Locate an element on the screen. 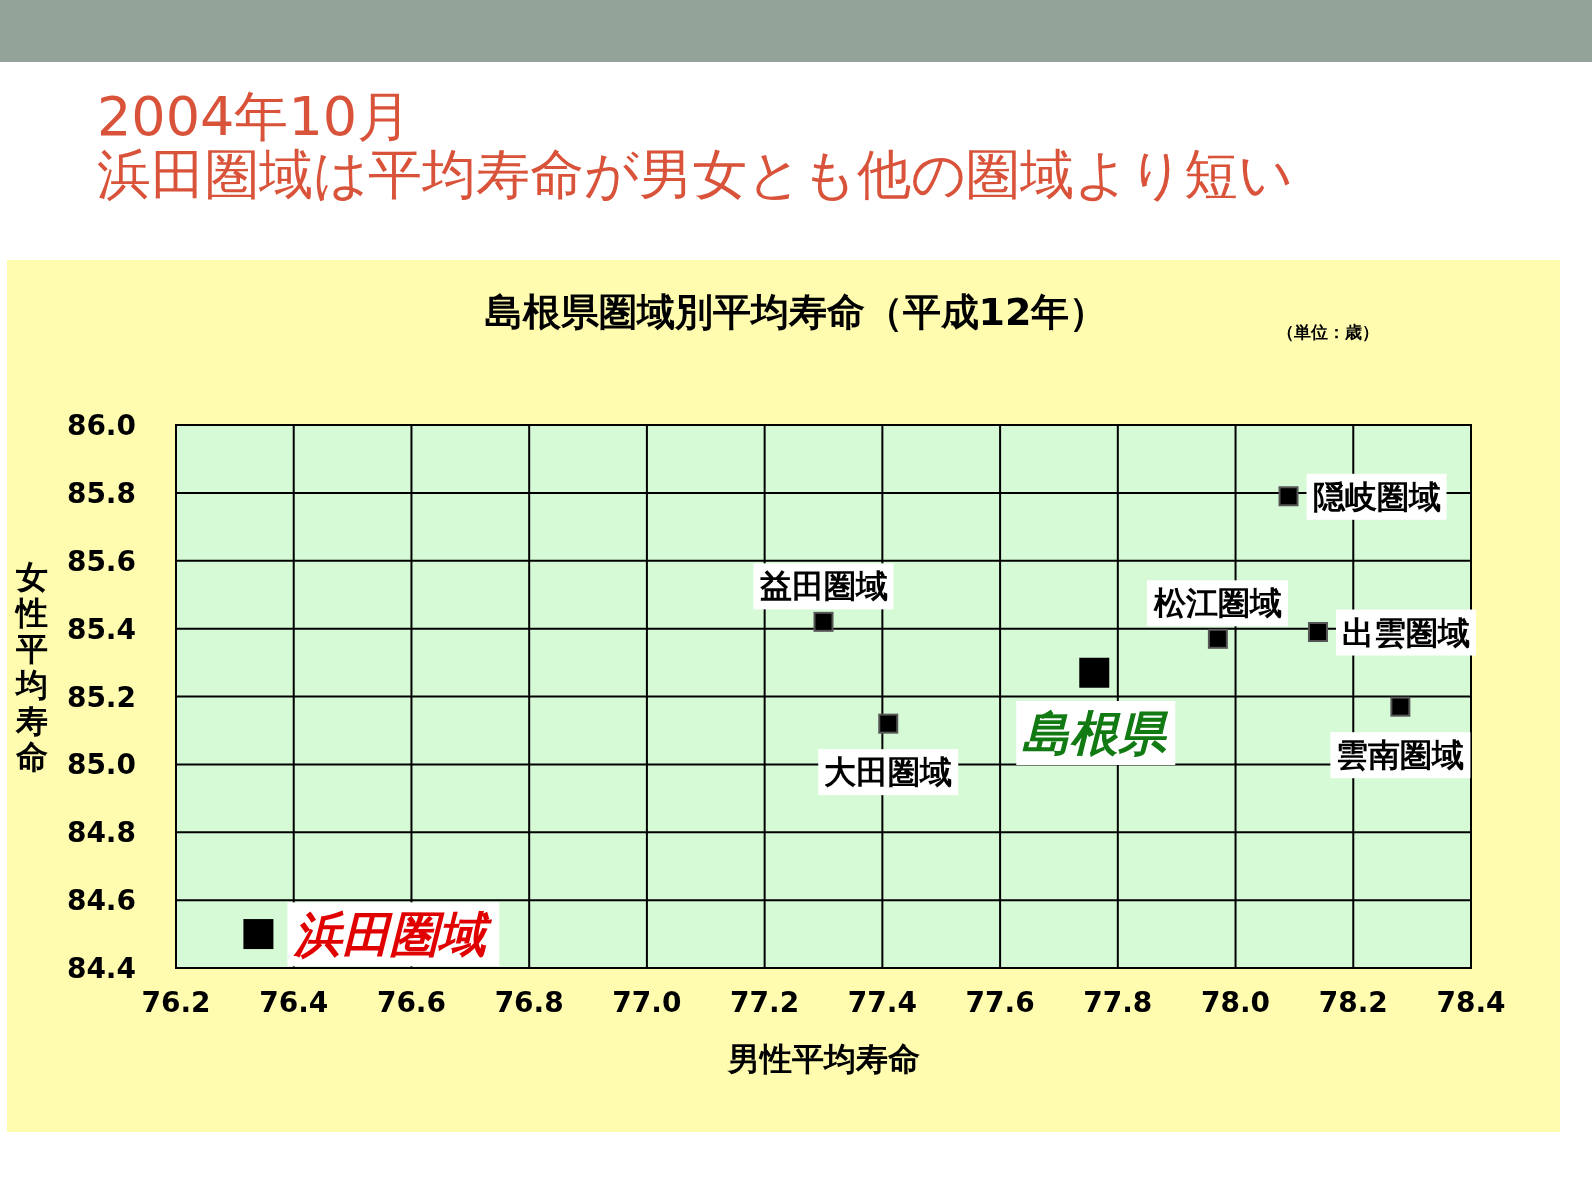  series-label: 島根県 is located at coordinates (1096, 733).